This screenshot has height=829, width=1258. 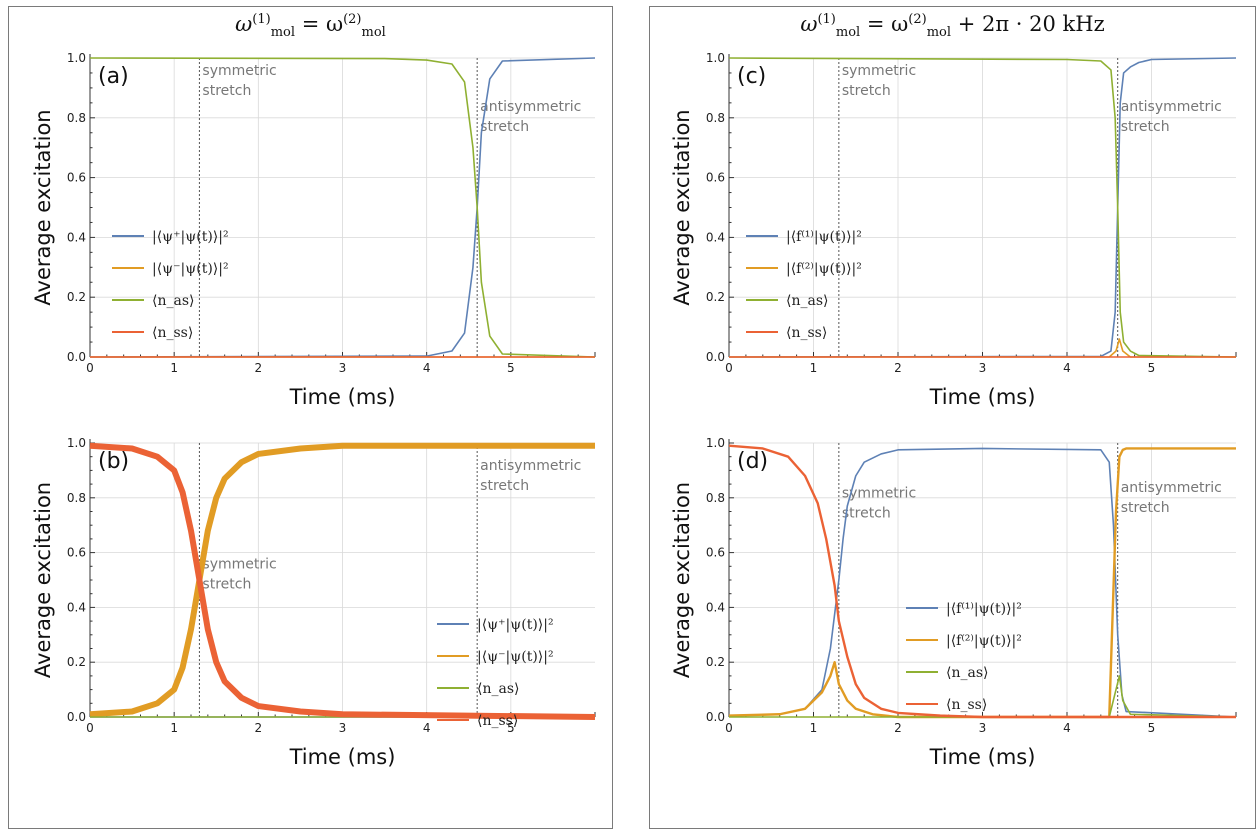 What do you see at coordinates (715, 58) in the screenshot?
I see `y-tick-label: 1.0` at bounding box center [715, 58].